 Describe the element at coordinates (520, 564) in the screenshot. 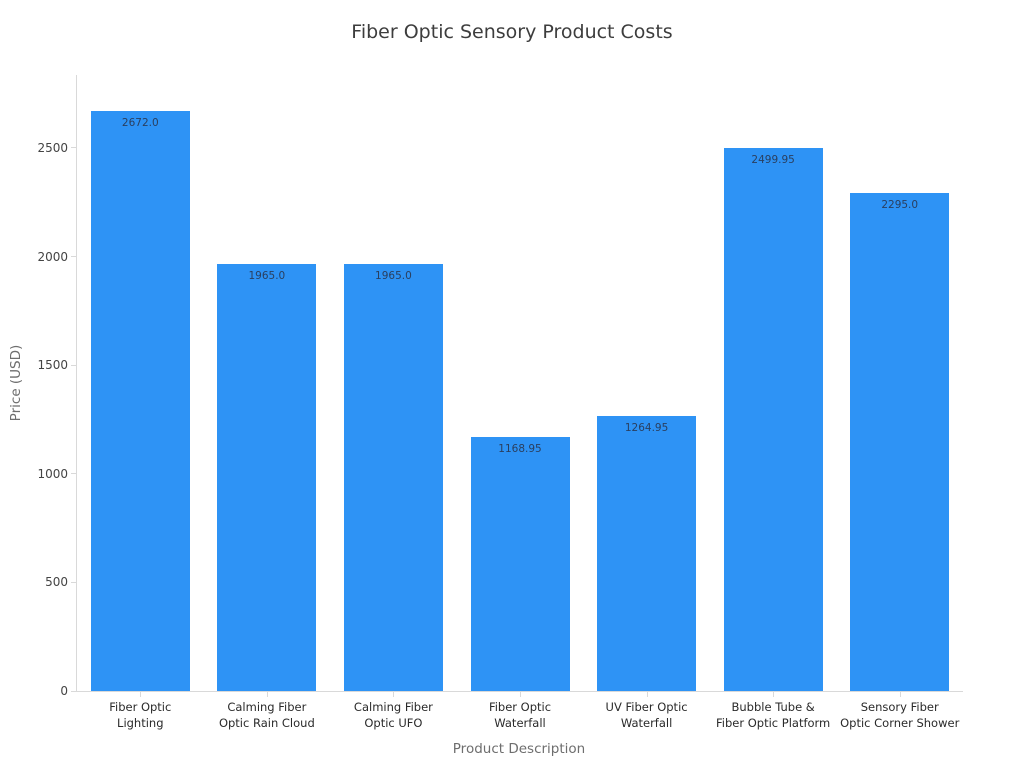

I see `bar: 1168.95` at that location.